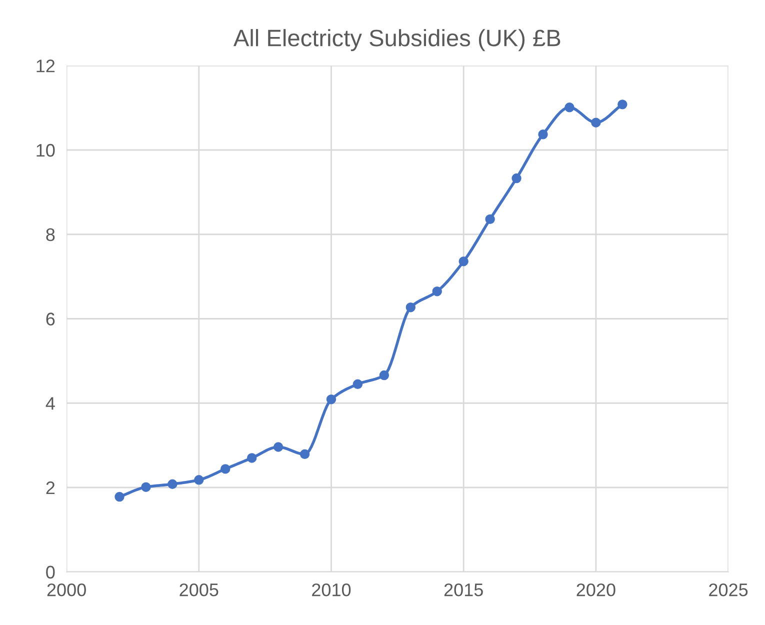 The image size is (765, 625). What do you see at coordinates (50, 572) in the screenshot?
I see `y-tick-label: 0` at bounding box center [50, 572].